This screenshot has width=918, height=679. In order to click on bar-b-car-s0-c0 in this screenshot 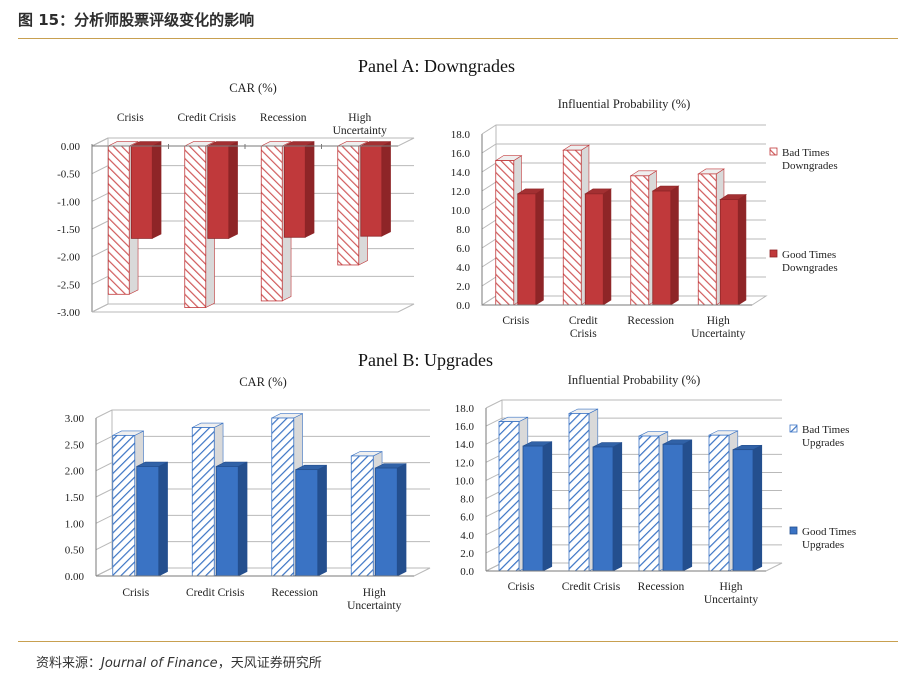, I will do `click(124, 505)`.